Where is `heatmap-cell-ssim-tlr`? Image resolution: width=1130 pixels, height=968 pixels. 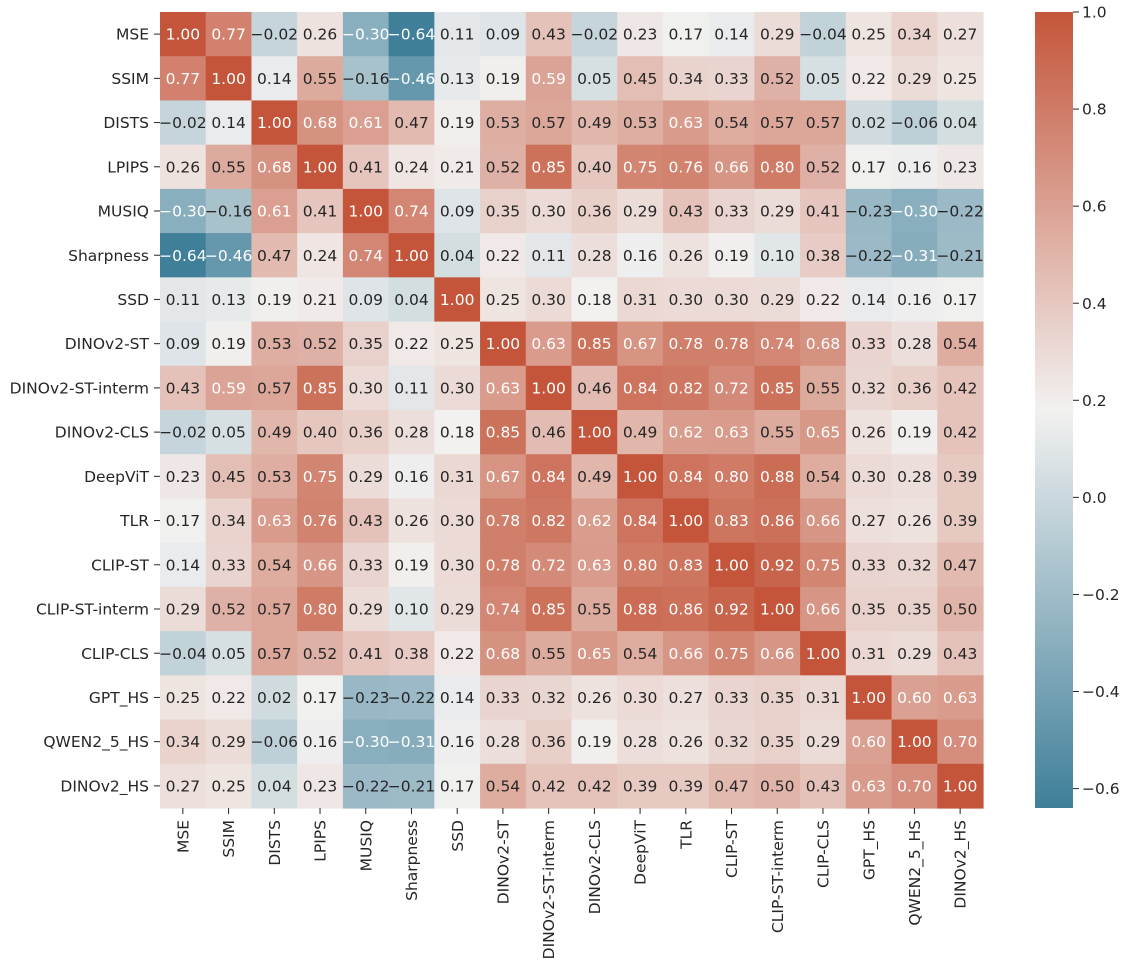 heatmap-cell-ssim-tlr is located at coordinates (686, 79).